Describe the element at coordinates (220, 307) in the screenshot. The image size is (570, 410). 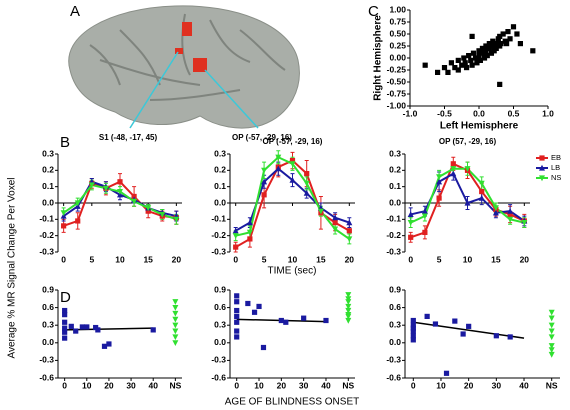
I see `y-tick-label: 0.6` at that location.